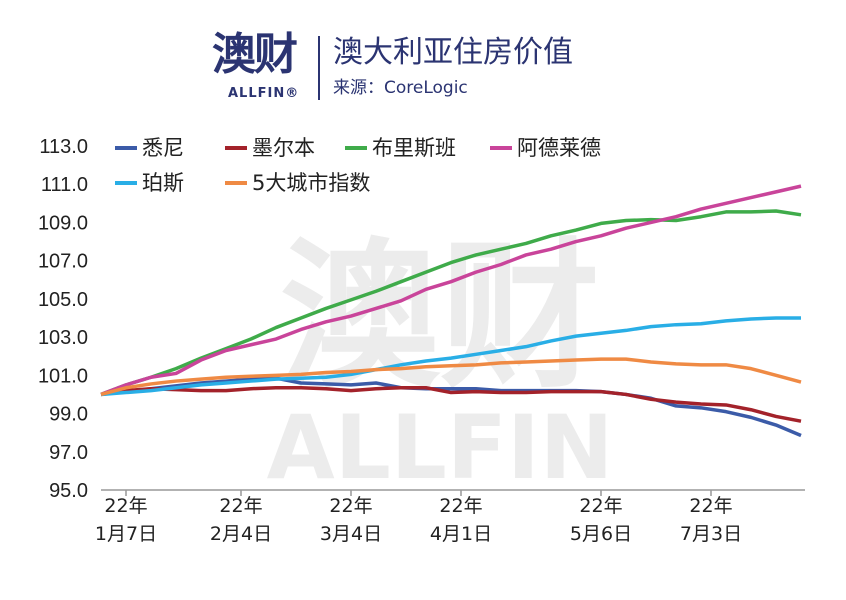 The width and height of the screenshot is (846, 600). Describe the element at coordinates (63, 338) in the screenshot. I see `y-tick-label: 103.0` at that location.